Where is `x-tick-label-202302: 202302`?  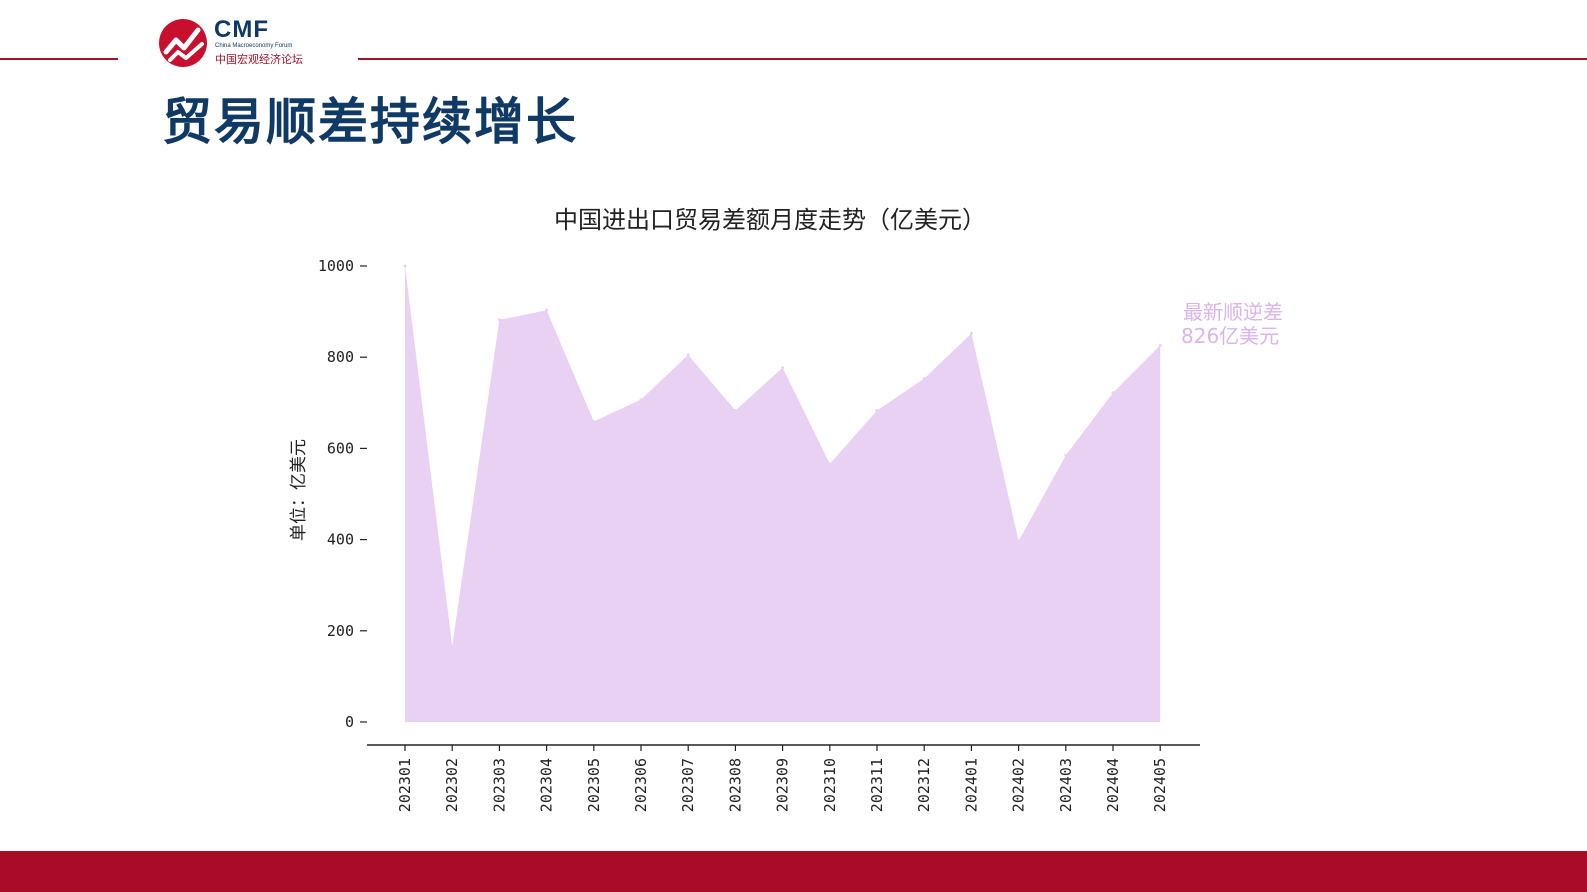
x-tick-label-202302: 202302 is located at coordinates (452, 785).